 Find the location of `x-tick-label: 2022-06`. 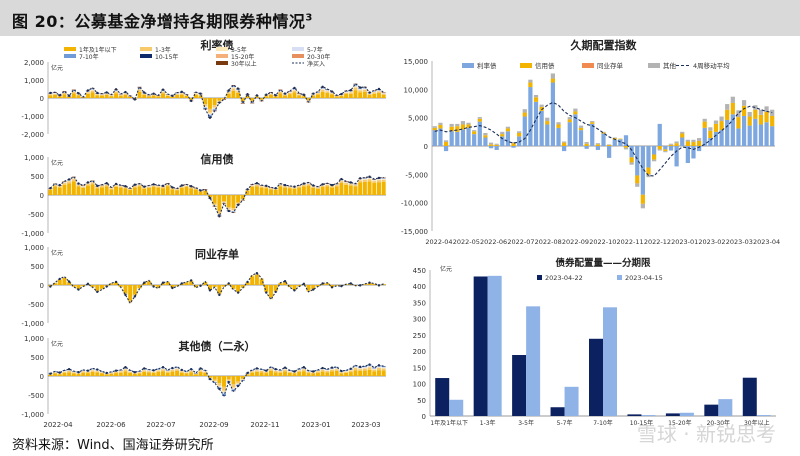

x-tick-label: 2022-06 is located at coordinates (493, 242).